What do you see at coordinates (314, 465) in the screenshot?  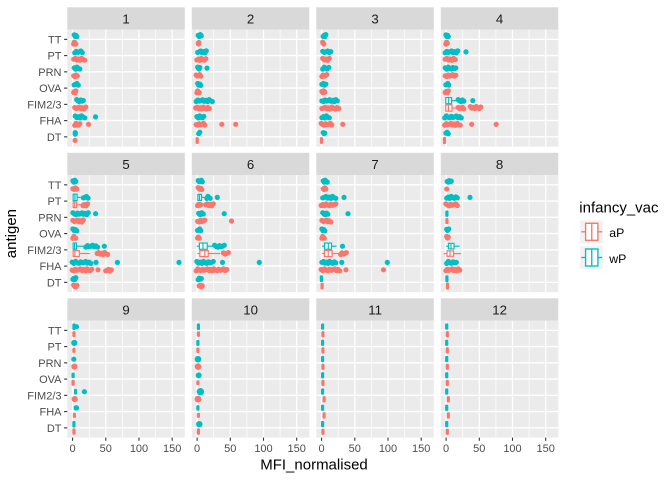 I see `svg-text: MFI_normalised` at bounding box center [314, 465].